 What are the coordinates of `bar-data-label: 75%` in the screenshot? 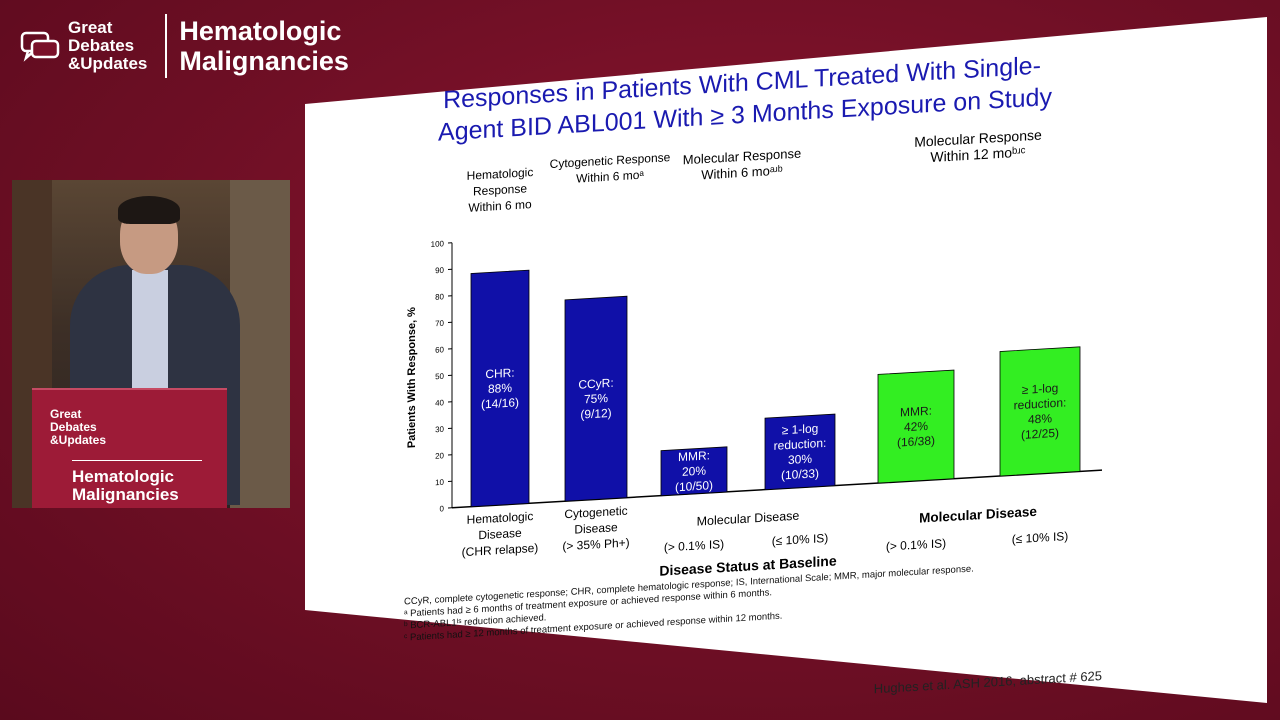 It's located at (596, 398).